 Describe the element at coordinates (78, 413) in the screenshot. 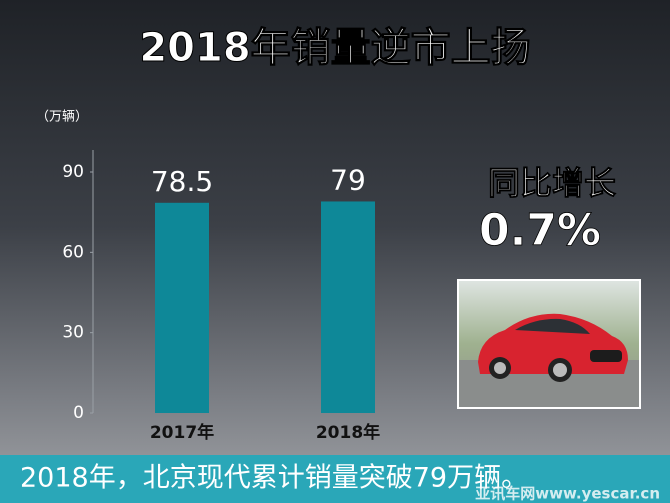

I see `y-tick-label: 0` at that location.